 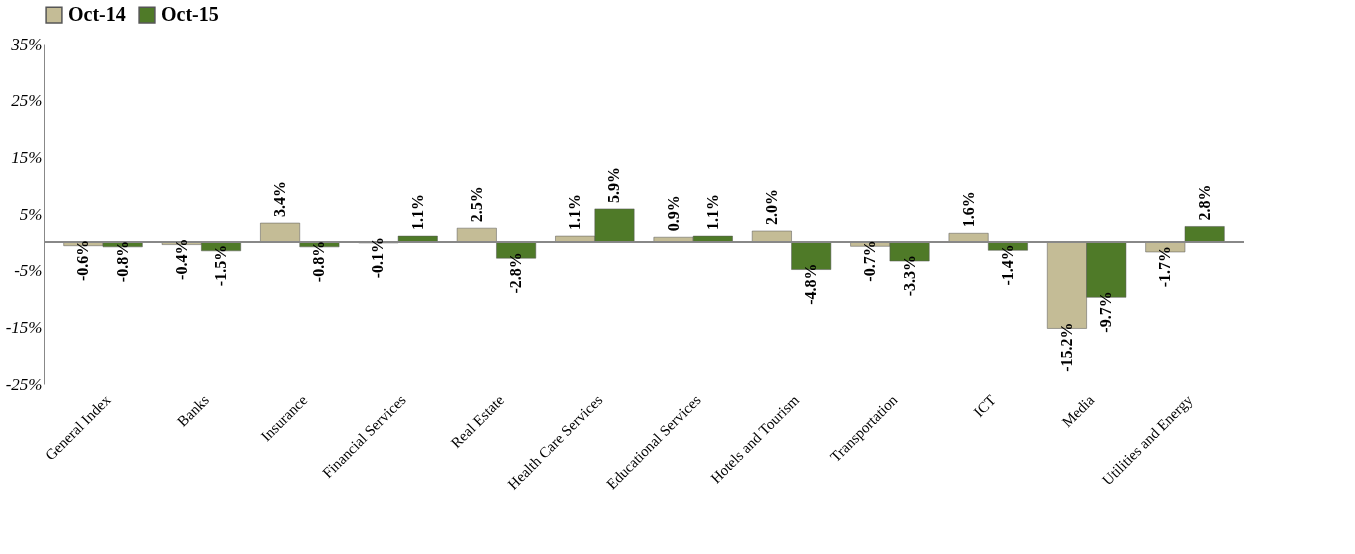 I want to click on data-label: -0.4%, so click(x=181, y=259).